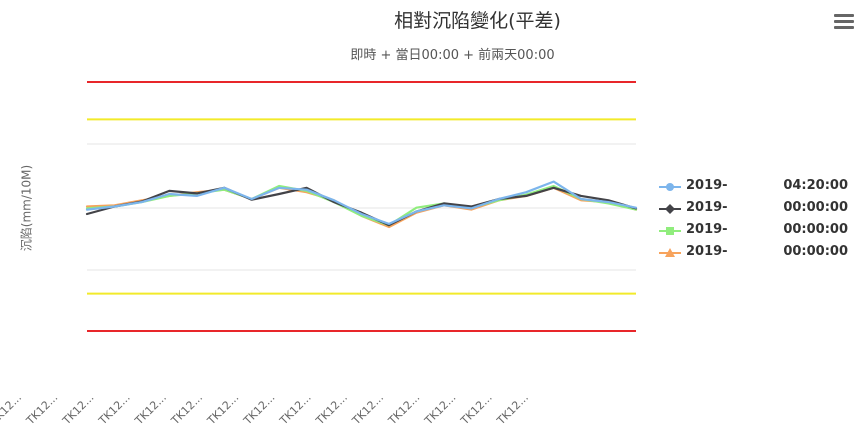 This screenshot has height=446, width=865. I want to click on chart-title: 相對沉陷變化(平差), so click(477, 21).